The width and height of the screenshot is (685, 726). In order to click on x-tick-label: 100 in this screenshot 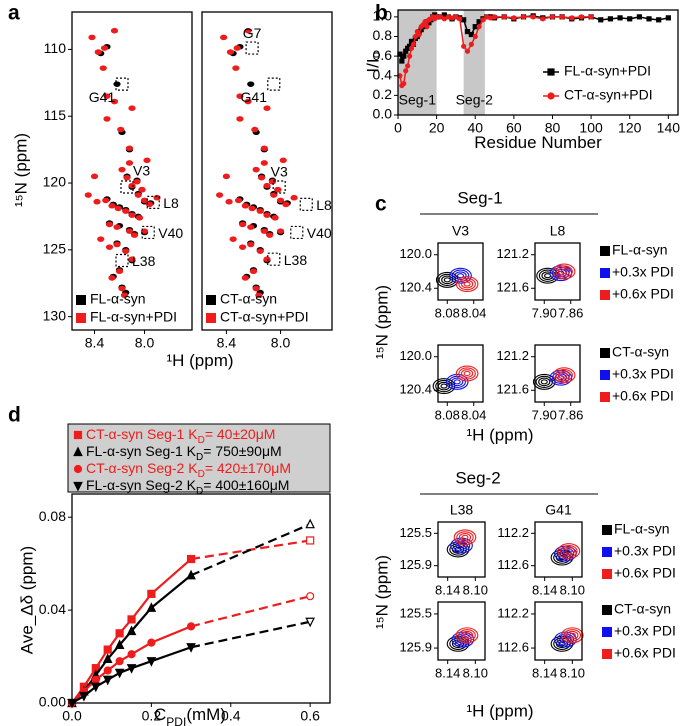, I will do `click(591, 128)`.